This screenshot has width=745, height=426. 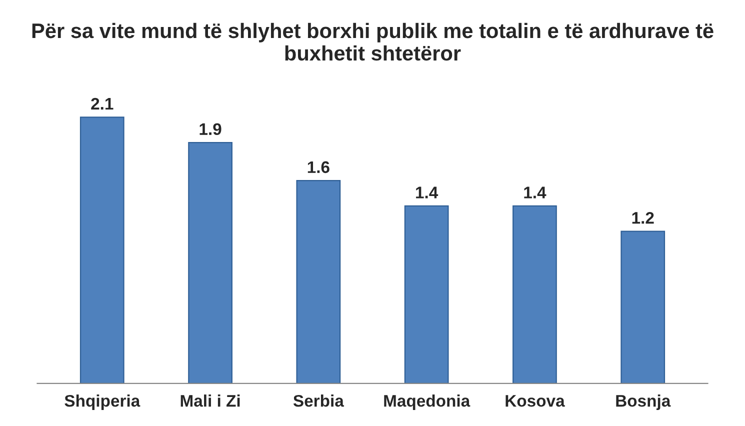 I want to click on chart-title: Për sa vite mund të shlyhet borxhi publik me totalin e të ardhurave të buxhetit shtetëror, so click(x=373, y=41).